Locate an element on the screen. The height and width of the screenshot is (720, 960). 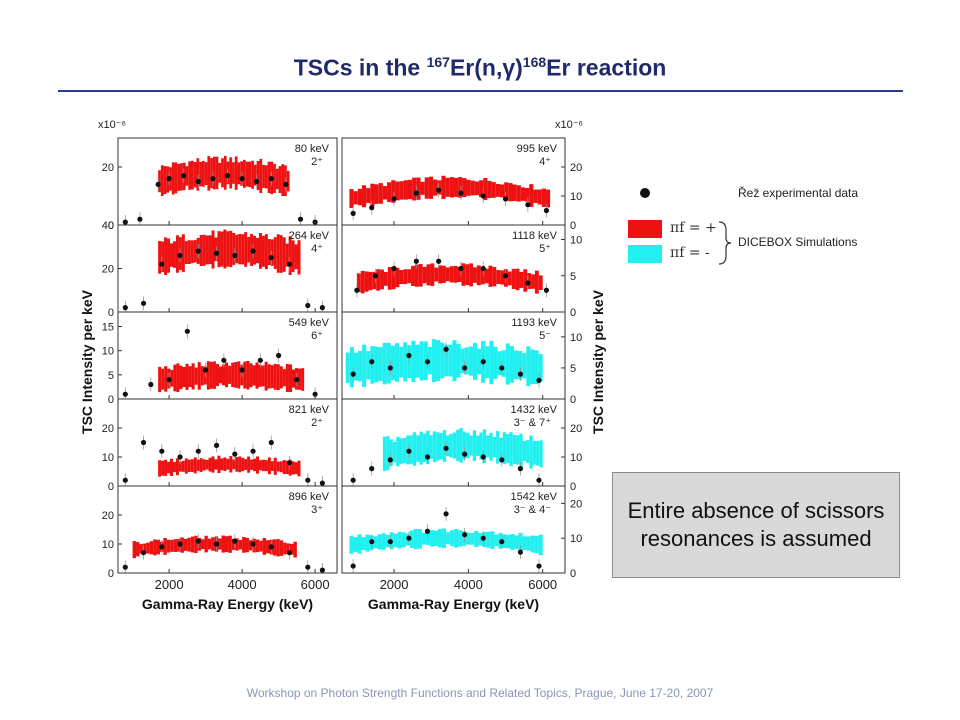
legend-simulations-label: DICEBOX Simulations is located at coordinates (798, 242).